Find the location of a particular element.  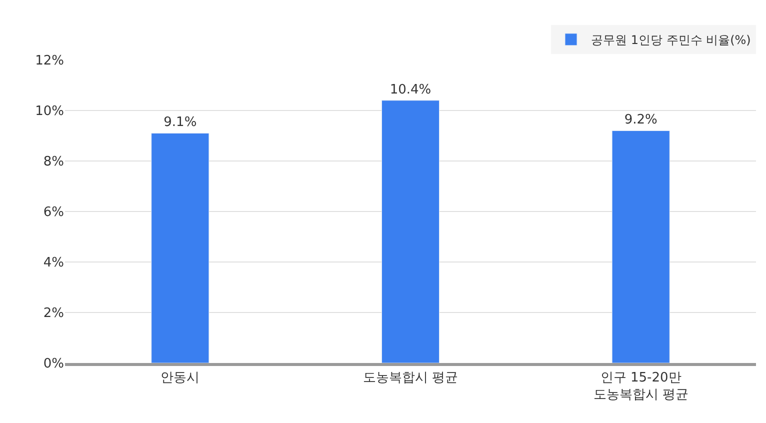

data-label: 9.2% is located at coordinates (641, 120).